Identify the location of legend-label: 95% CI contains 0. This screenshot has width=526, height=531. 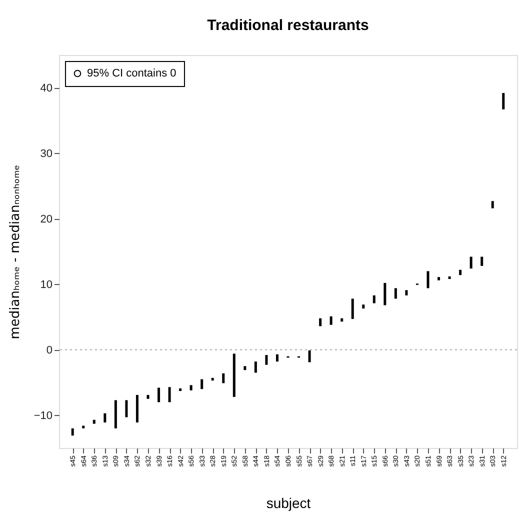
(131, 74).